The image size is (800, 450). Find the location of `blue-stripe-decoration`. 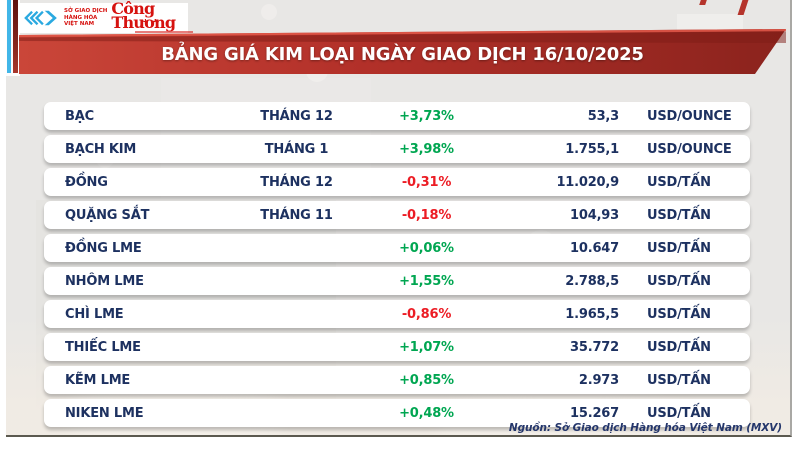

blue-stripe-decoration is located at coordinates (9, 36).